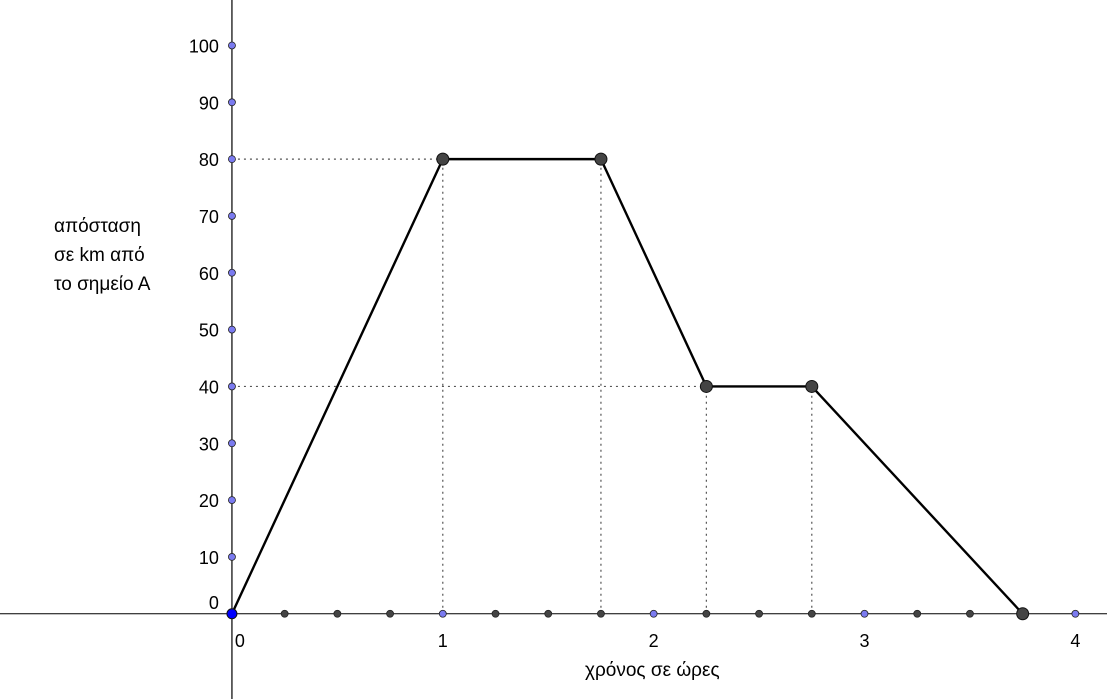 This screenshot has height=699, width=1107. Describe the element at coordinates (654, 641) in the screenshot. I see `x-tick-label-2: 2` at that location.